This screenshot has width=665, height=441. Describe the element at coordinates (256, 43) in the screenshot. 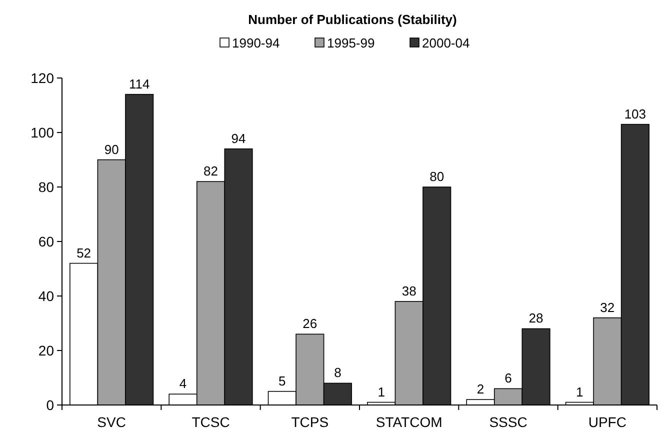

I see `legend-label: 1990-94` at that location.